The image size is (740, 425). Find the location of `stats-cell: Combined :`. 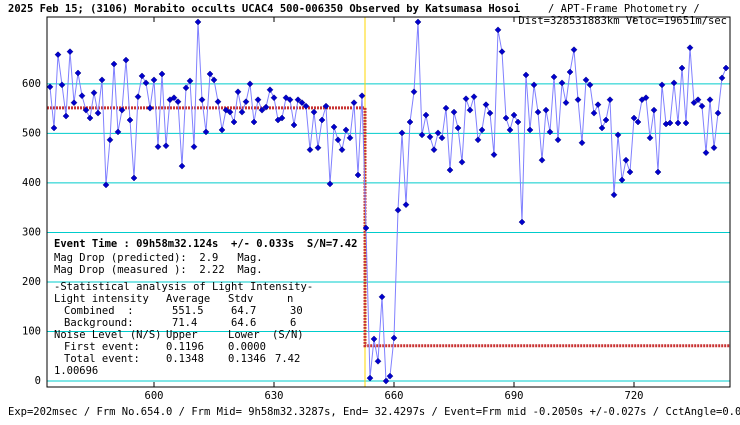

stats-cell: Combined : is located at coordinates (99, 311).